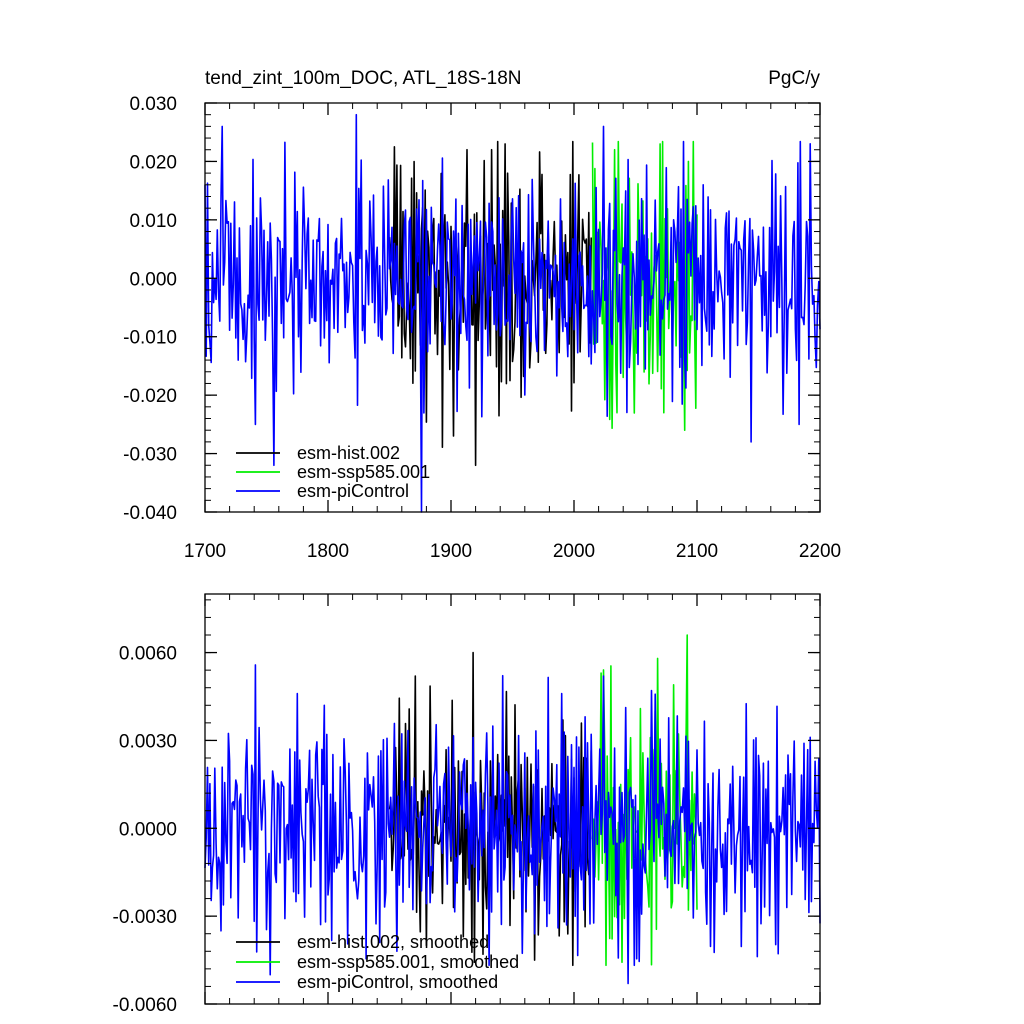  Describe the element at coordinates (451, 551) in the screenshot. I see `x-tick-label: 1900` at that location.